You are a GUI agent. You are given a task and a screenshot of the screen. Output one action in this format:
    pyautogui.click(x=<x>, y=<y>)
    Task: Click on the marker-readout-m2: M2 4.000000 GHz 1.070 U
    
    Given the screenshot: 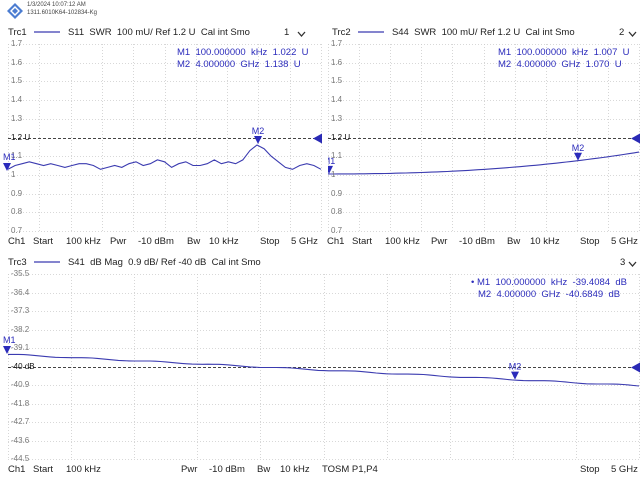 What is the action you would take?
    pyautogui.click(x=560, y=64)
    